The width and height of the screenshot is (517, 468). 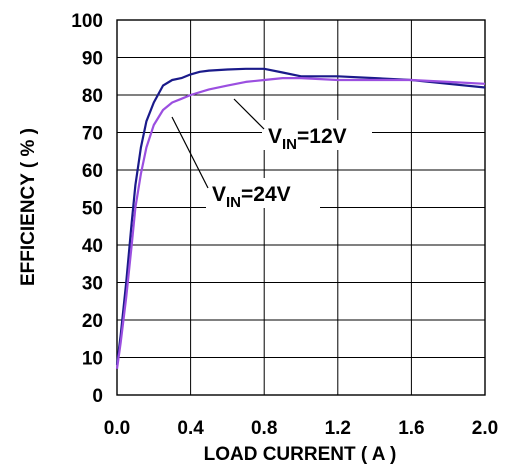 What do you see at coordinates (233, 202) in the screenshot?
I see `annotation-24v-sub: IN` at bounding box center [233, 202].